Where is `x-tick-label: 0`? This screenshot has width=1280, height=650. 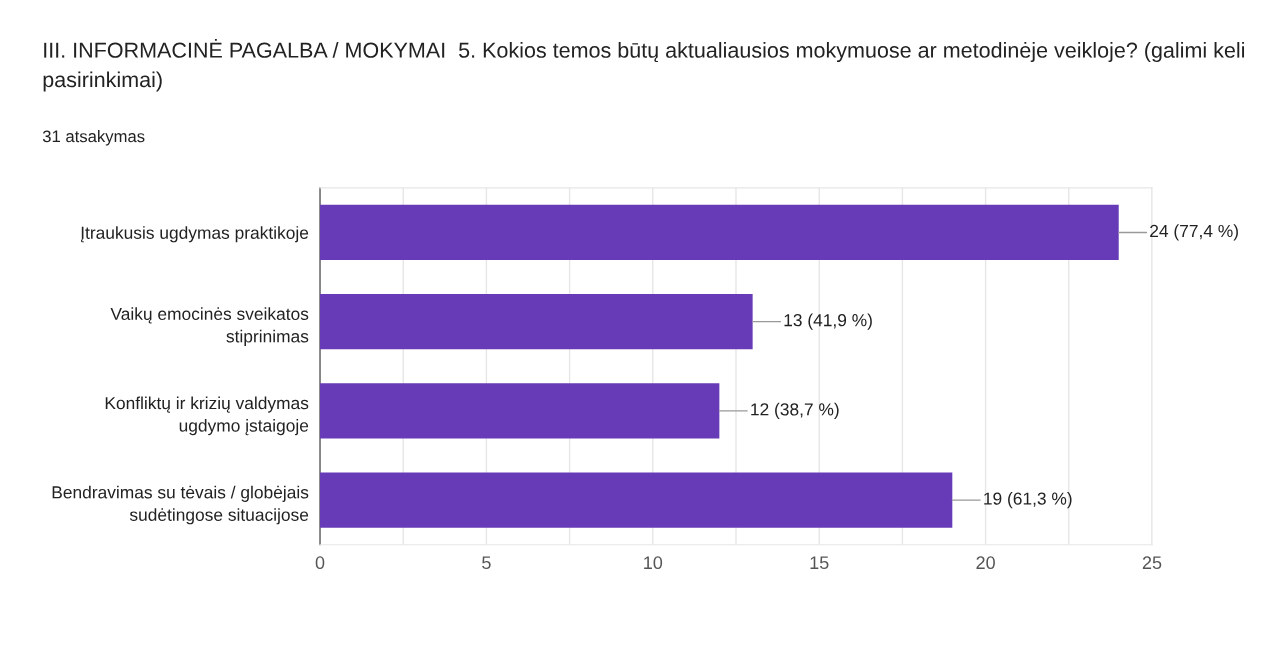 x-tick-label: 0 is located at coordinates (320, 563).